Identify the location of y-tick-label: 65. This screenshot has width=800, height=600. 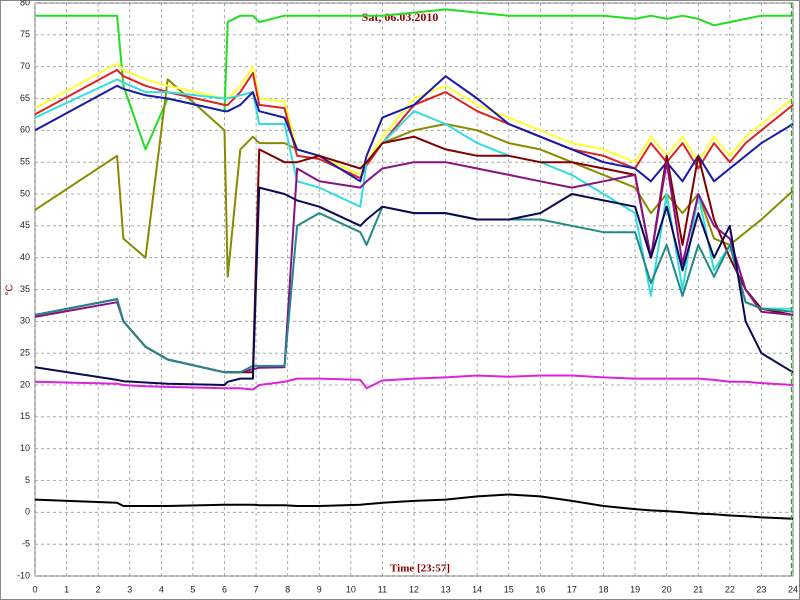
(25, 98).